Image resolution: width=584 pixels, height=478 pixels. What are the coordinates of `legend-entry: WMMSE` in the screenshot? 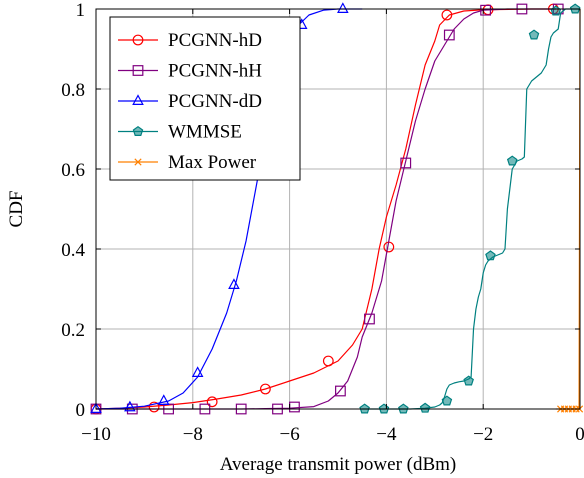 It's located at (180, 132).